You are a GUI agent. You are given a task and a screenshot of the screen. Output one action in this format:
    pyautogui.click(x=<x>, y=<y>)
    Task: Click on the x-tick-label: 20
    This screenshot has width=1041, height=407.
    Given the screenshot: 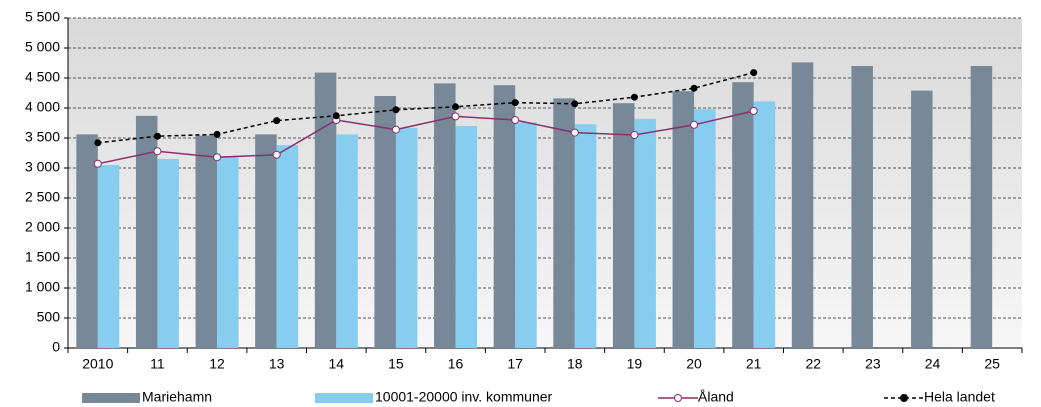 What is the action you would take?
    pyautogui.click(x=694, y=364)
    